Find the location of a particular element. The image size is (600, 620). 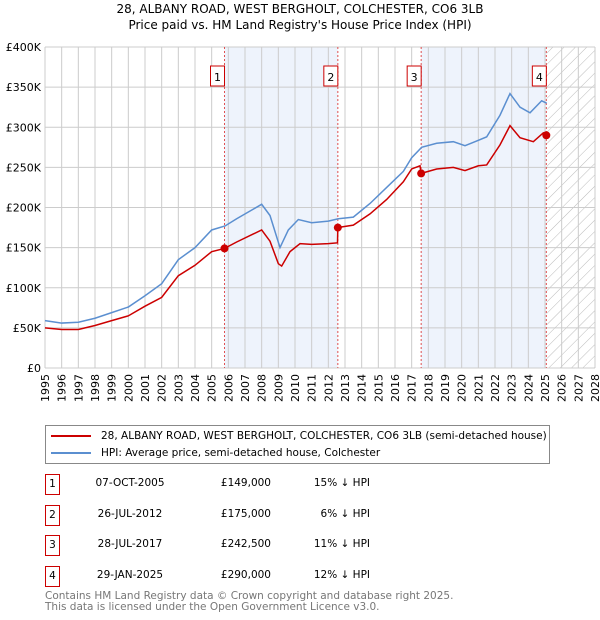

x-tick-label: 2006 is located at coordinates (228, 388).